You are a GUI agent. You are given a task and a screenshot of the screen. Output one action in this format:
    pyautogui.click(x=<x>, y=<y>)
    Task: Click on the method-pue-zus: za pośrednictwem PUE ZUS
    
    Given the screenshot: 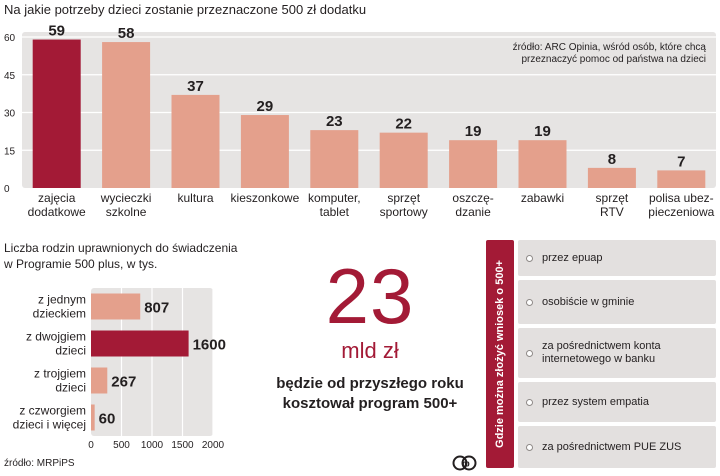 What is the action you would take?
    pyautogui.click(x=617, y=447)
    